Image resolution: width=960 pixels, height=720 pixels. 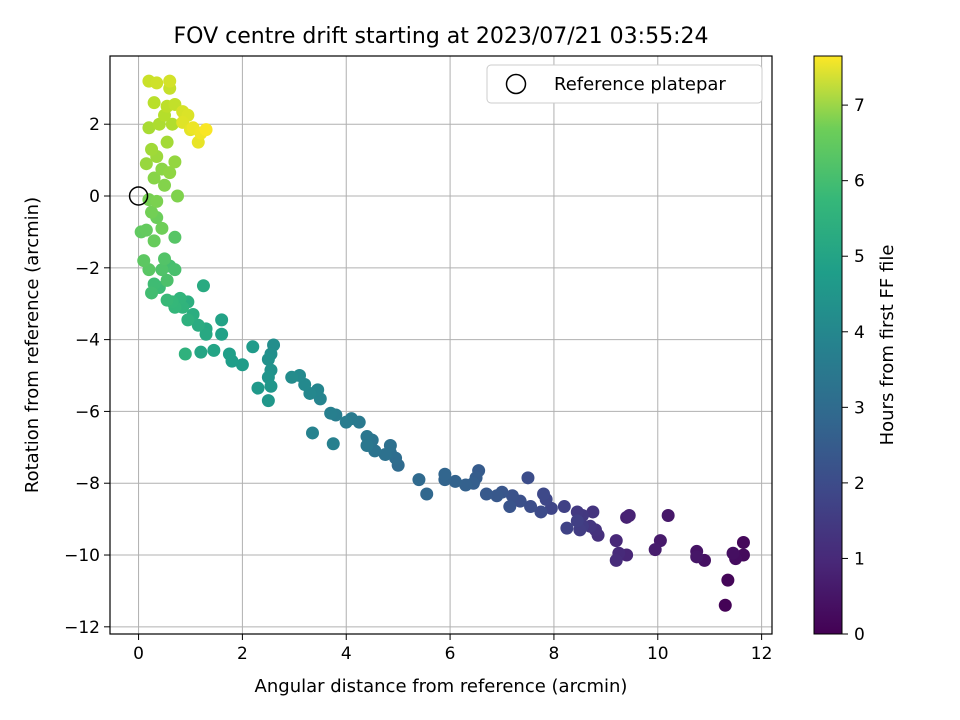 I want to click on colorbar-tick-label: 1, so click(x=859, y=559).